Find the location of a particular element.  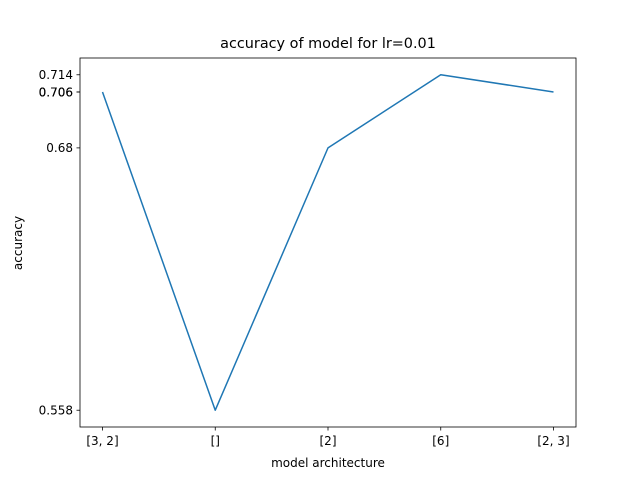

x-tick-label: [6] is located at coordinates (440, 441).